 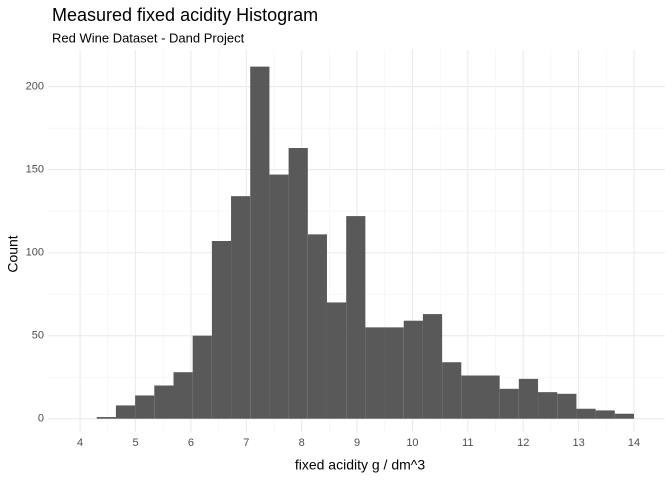 I want to click on y-tick-label: 200, so click(x=35, y=86).